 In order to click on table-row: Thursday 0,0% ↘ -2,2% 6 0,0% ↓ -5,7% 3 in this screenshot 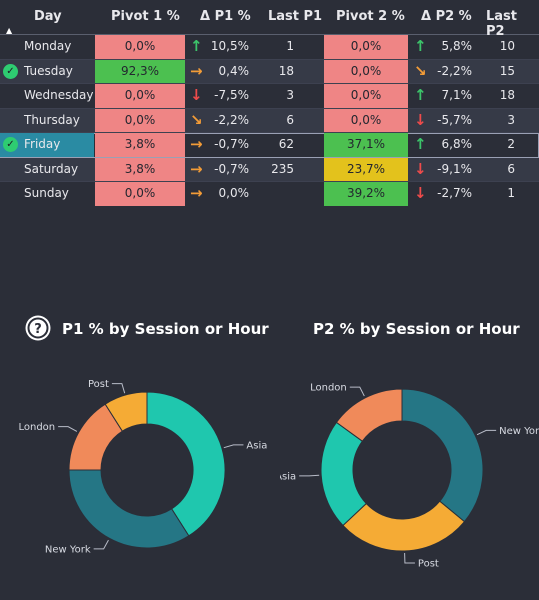, I will do `click(269, 120)`.